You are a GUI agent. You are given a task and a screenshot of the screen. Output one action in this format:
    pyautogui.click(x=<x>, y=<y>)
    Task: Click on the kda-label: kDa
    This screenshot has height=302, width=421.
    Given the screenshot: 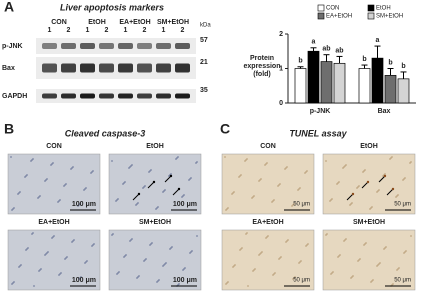 What is the action you would take?
    pyautogui.click(x=205, y=26)
    